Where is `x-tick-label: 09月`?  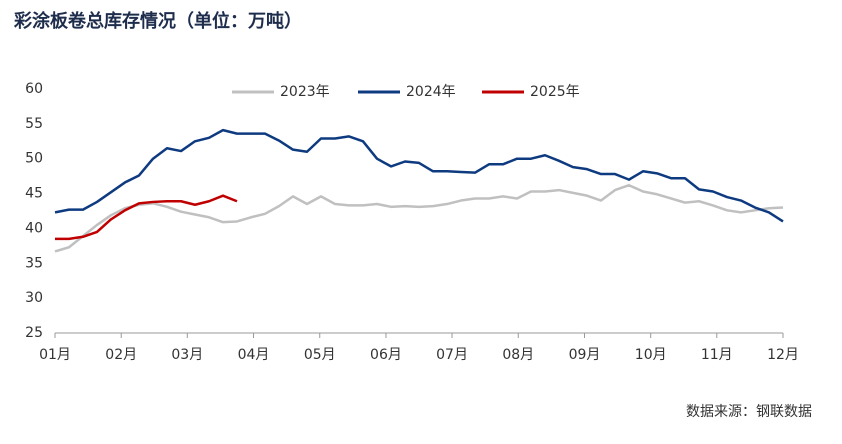
x-tick-label: 09月 is located at coordinates (585, 355).